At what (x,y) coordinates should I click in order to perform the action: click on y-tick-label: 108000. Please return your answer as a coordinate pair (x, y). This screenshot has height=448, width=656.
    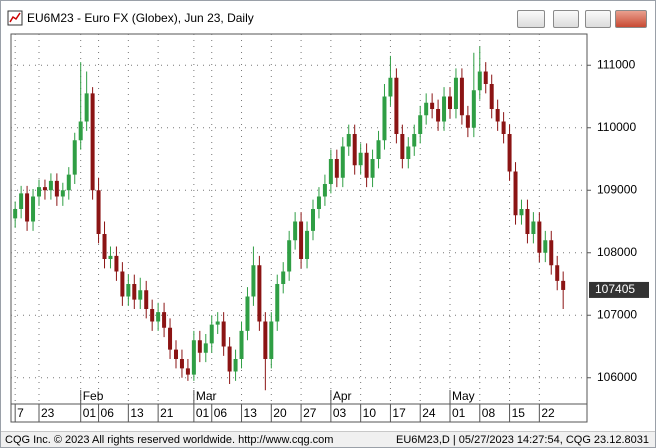
    Looking at the image, I should click on (617, 252).